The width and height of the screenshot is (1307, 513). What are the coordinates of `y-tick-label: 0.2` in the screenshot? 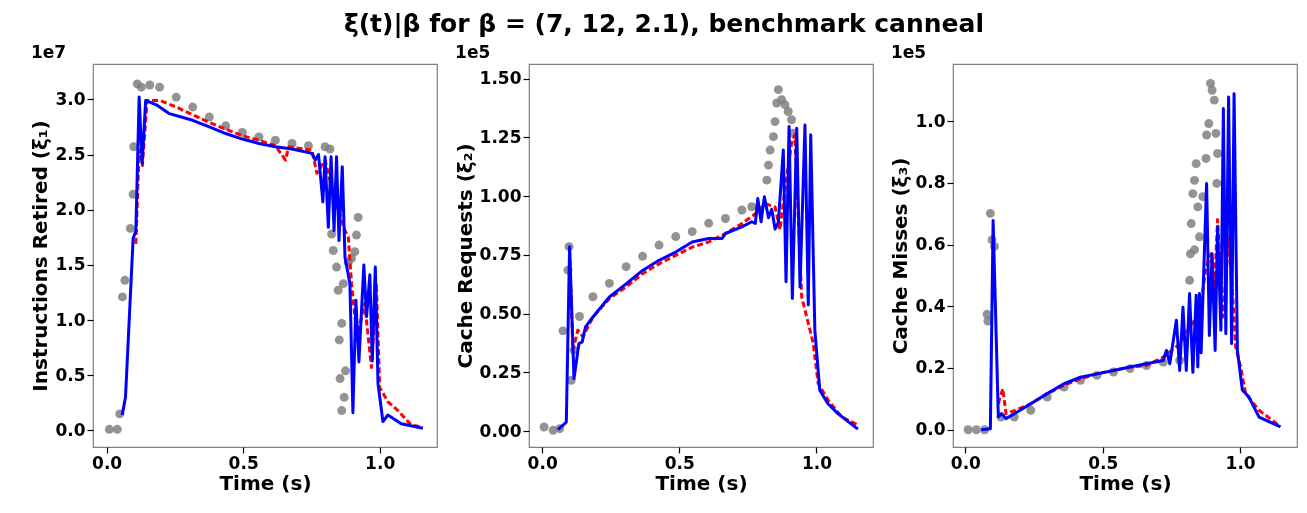 It's located at (930, 367).